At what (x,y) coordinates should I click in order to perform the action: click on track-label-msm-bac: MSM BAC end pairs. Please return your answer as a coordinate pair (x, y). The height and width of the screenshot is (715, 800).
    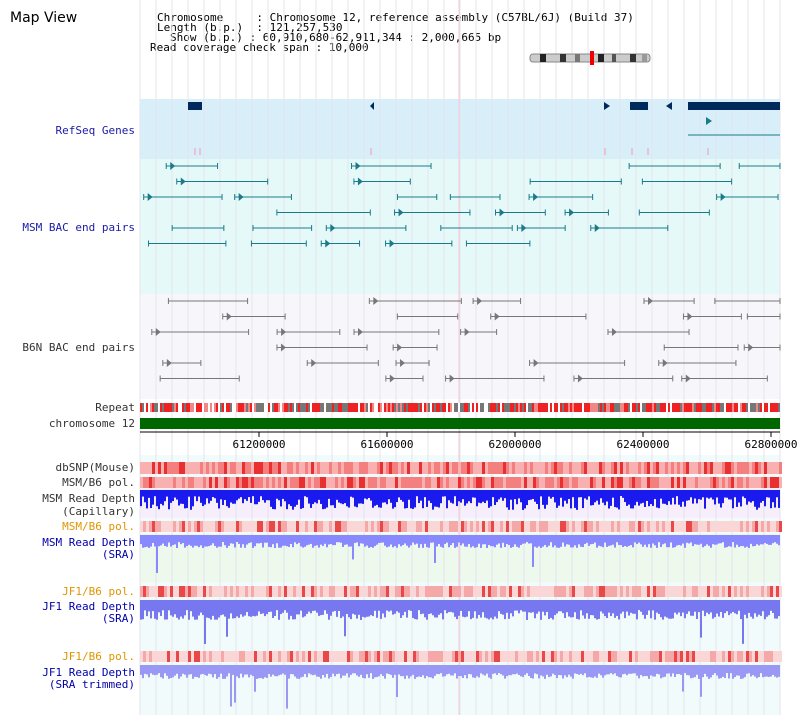
    Looking at the image, I should click on (78, 227).